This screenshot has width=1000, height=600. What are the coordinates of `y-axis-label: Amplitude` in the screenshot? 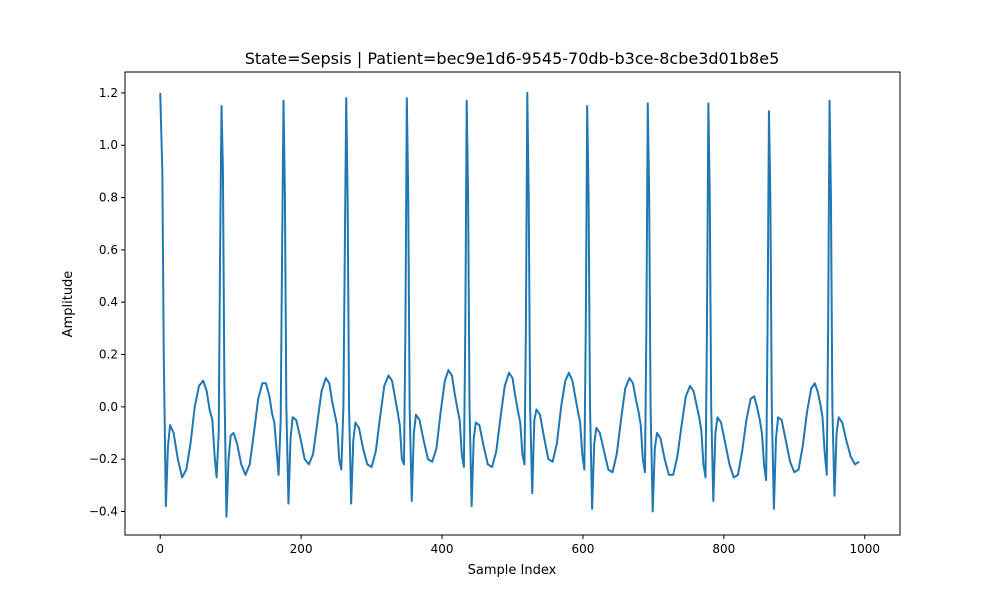 It's located at (68, 304).